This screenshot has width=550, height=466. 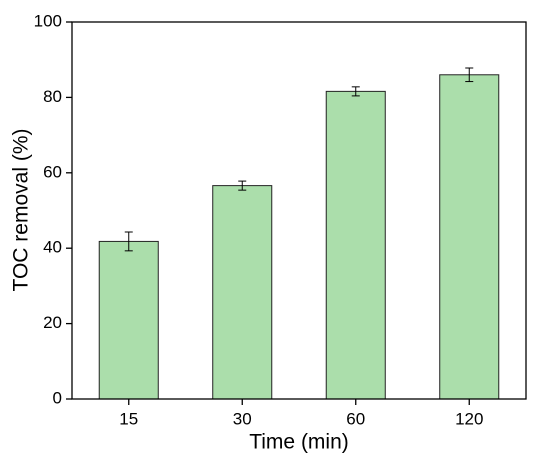 What do you see at coordinates (52, 171) in the screenshot?
I see `y-tick-label: 60` at bounding box center [52, 171].